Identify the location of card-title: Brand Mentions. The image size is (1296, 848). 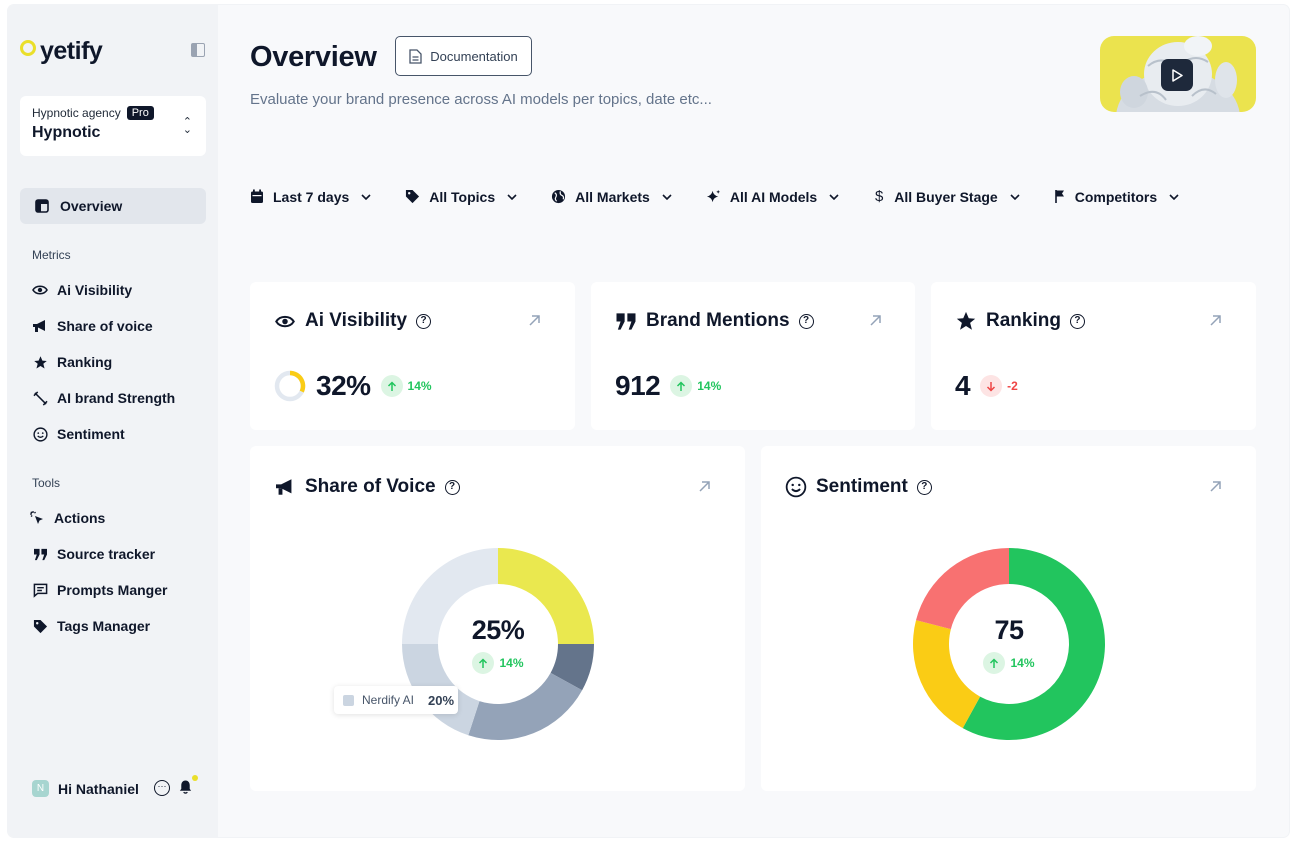
(718, 320).